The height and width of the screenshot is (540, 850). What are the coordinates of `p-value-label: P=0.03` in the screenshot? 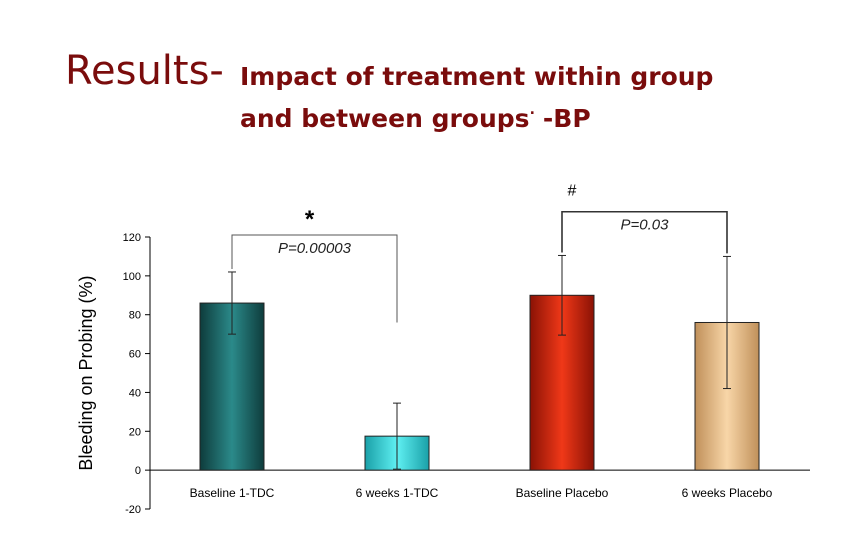 It's located at (645, 225).